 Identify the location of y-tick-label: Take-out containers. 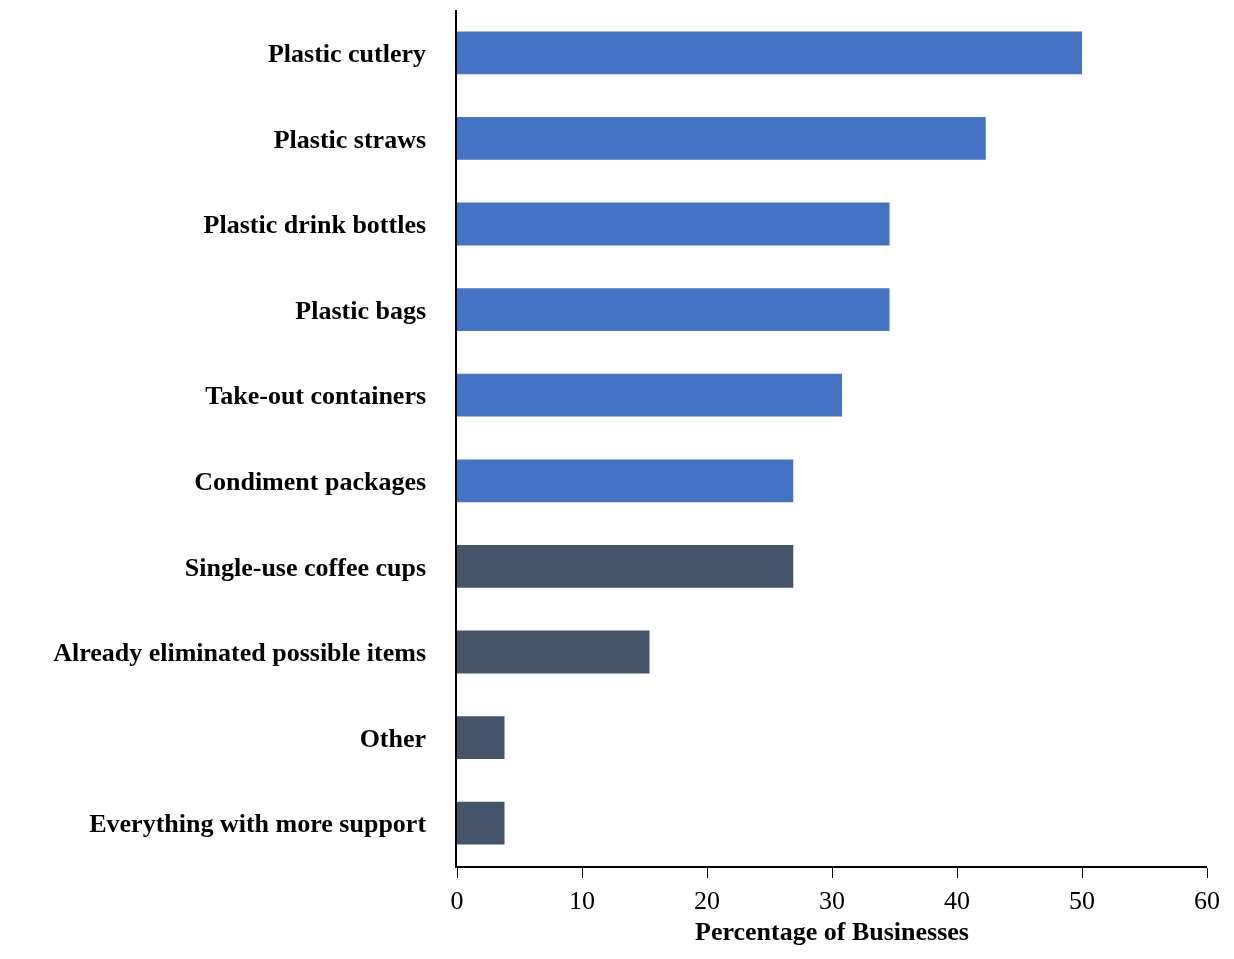
(316, 396).